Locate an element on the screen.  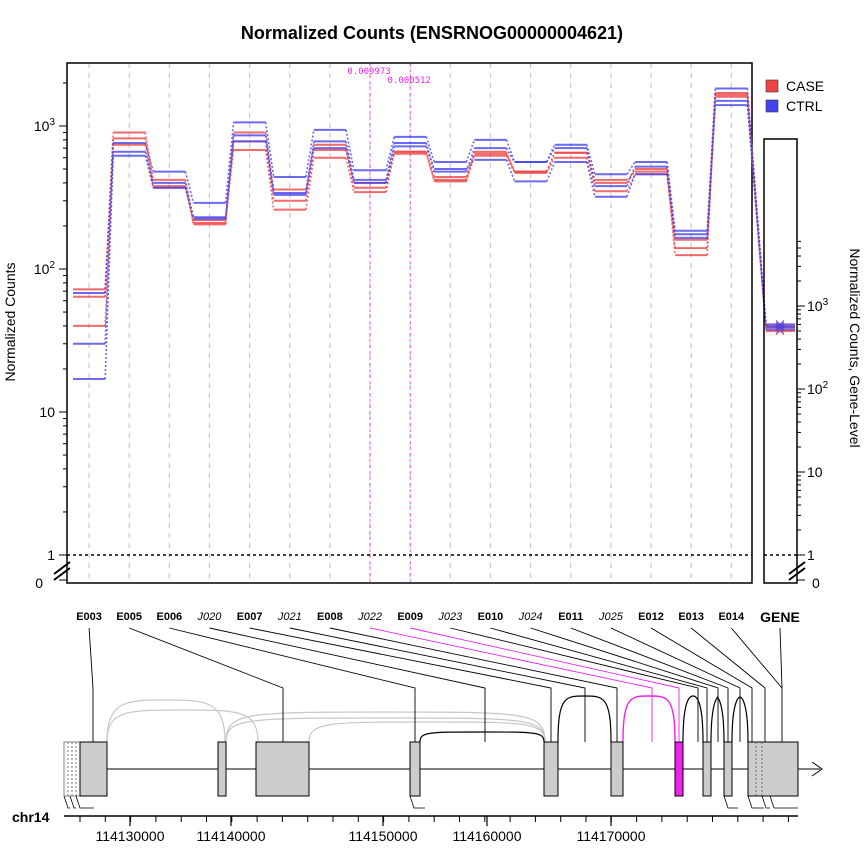
feature-map-line-e005 is located at coordinates (206, 684).